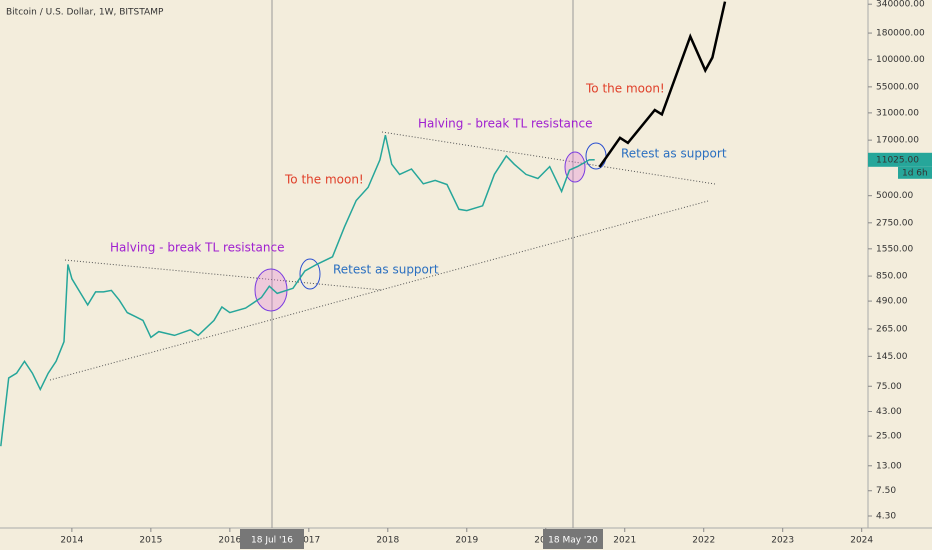 The image size is (932, 550). What do you see at coordinates (900, 5) in the screenshot?
I see `y-tick-label: 340000.00` at bounding box center [900, 5].